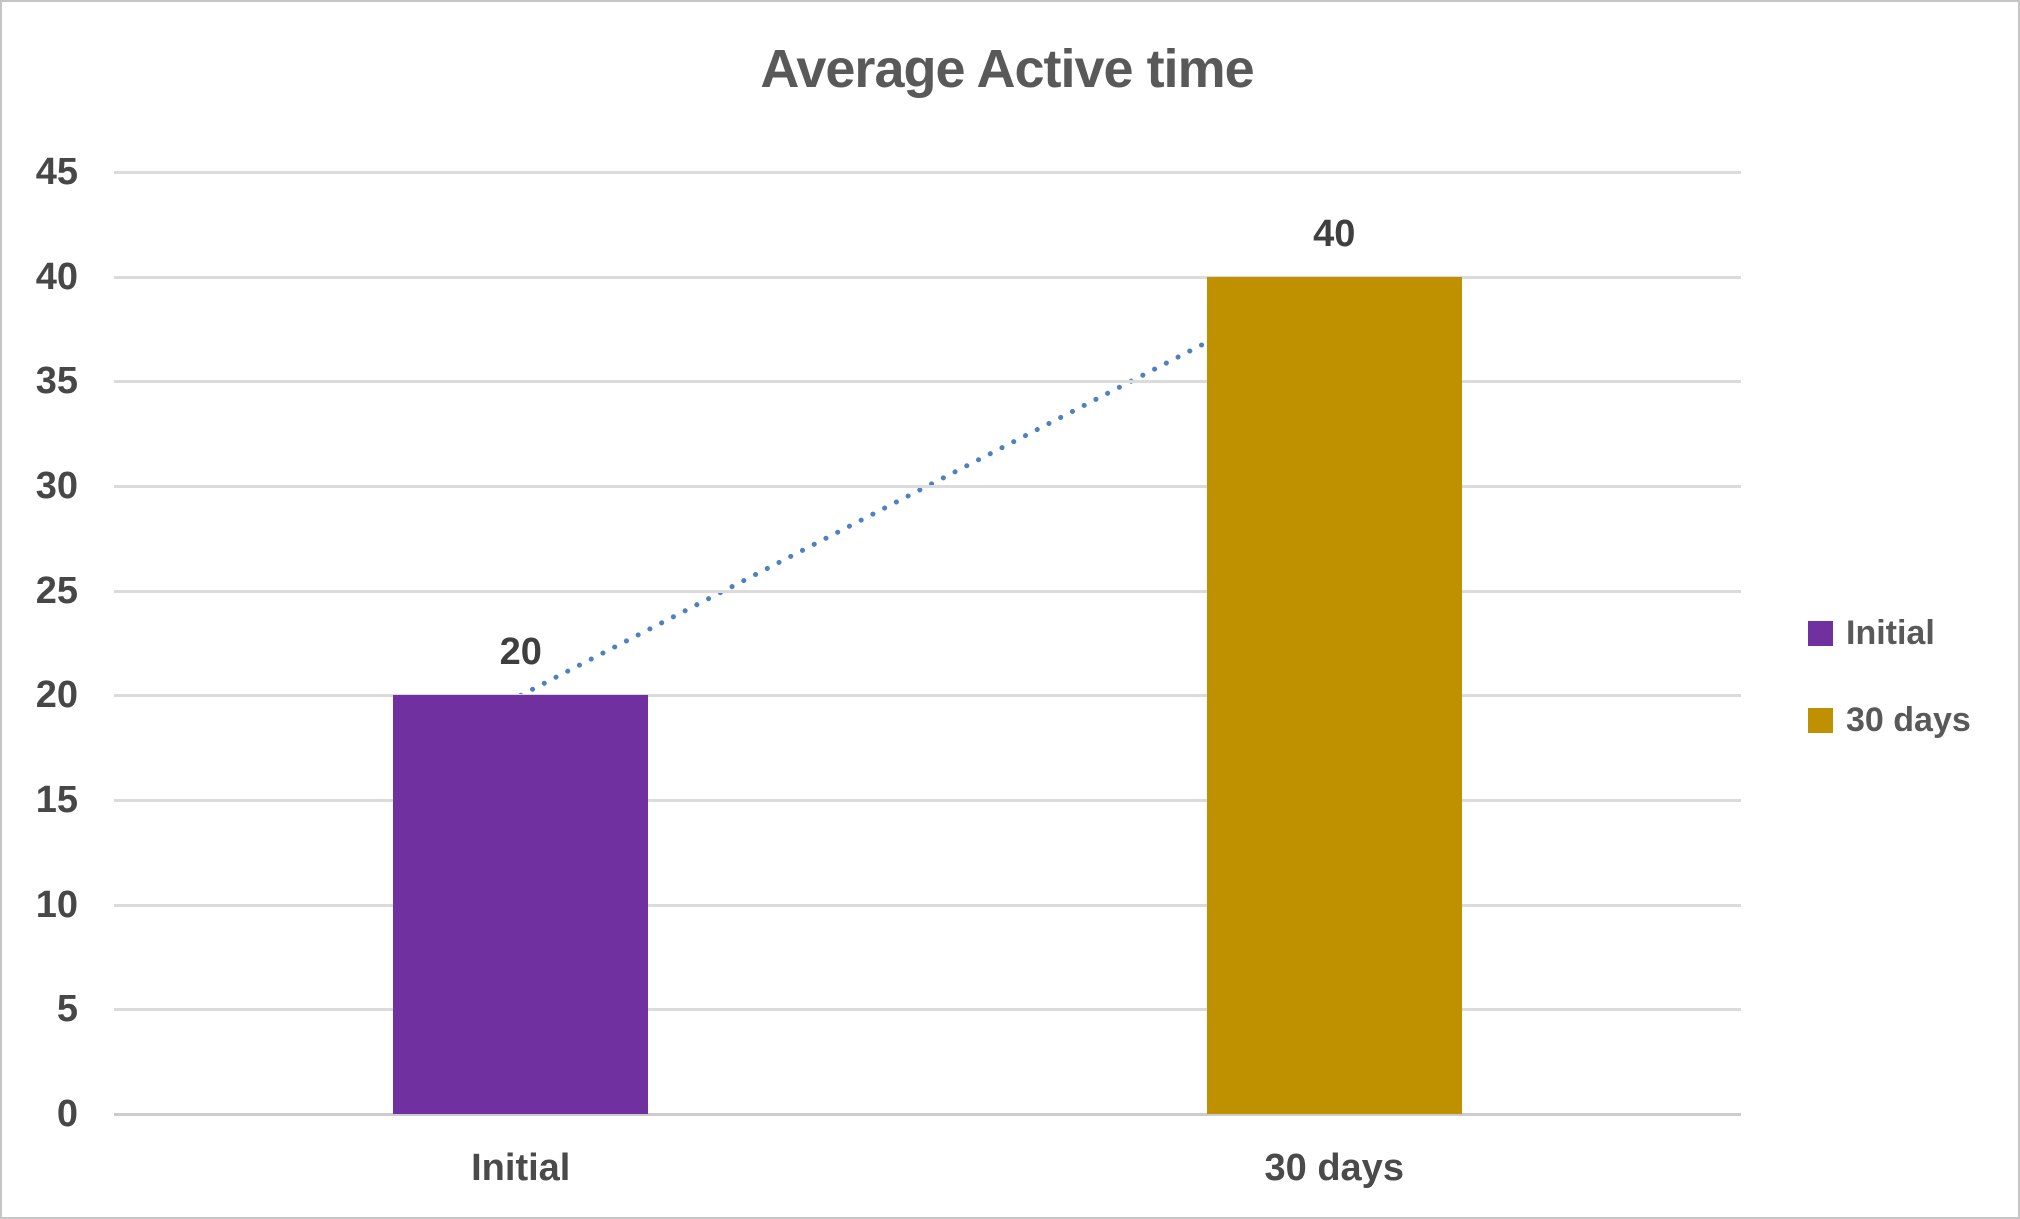 This screenshot has width=2020, height=1219. I want to click on legend-label-initial: Initial, so click(1890, 633).